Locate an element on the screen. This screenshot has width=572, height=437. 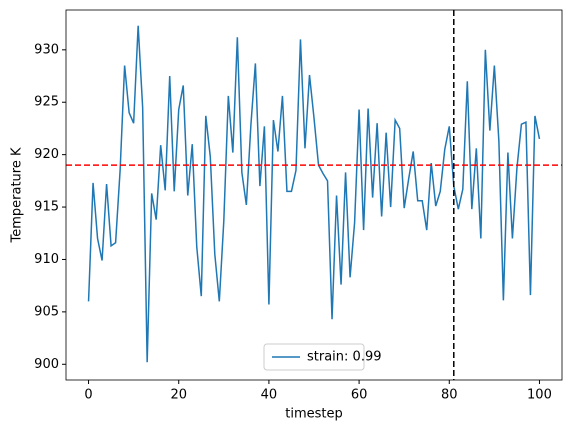
y-axis-label: Temperature K is located at coordinates (17, 195).